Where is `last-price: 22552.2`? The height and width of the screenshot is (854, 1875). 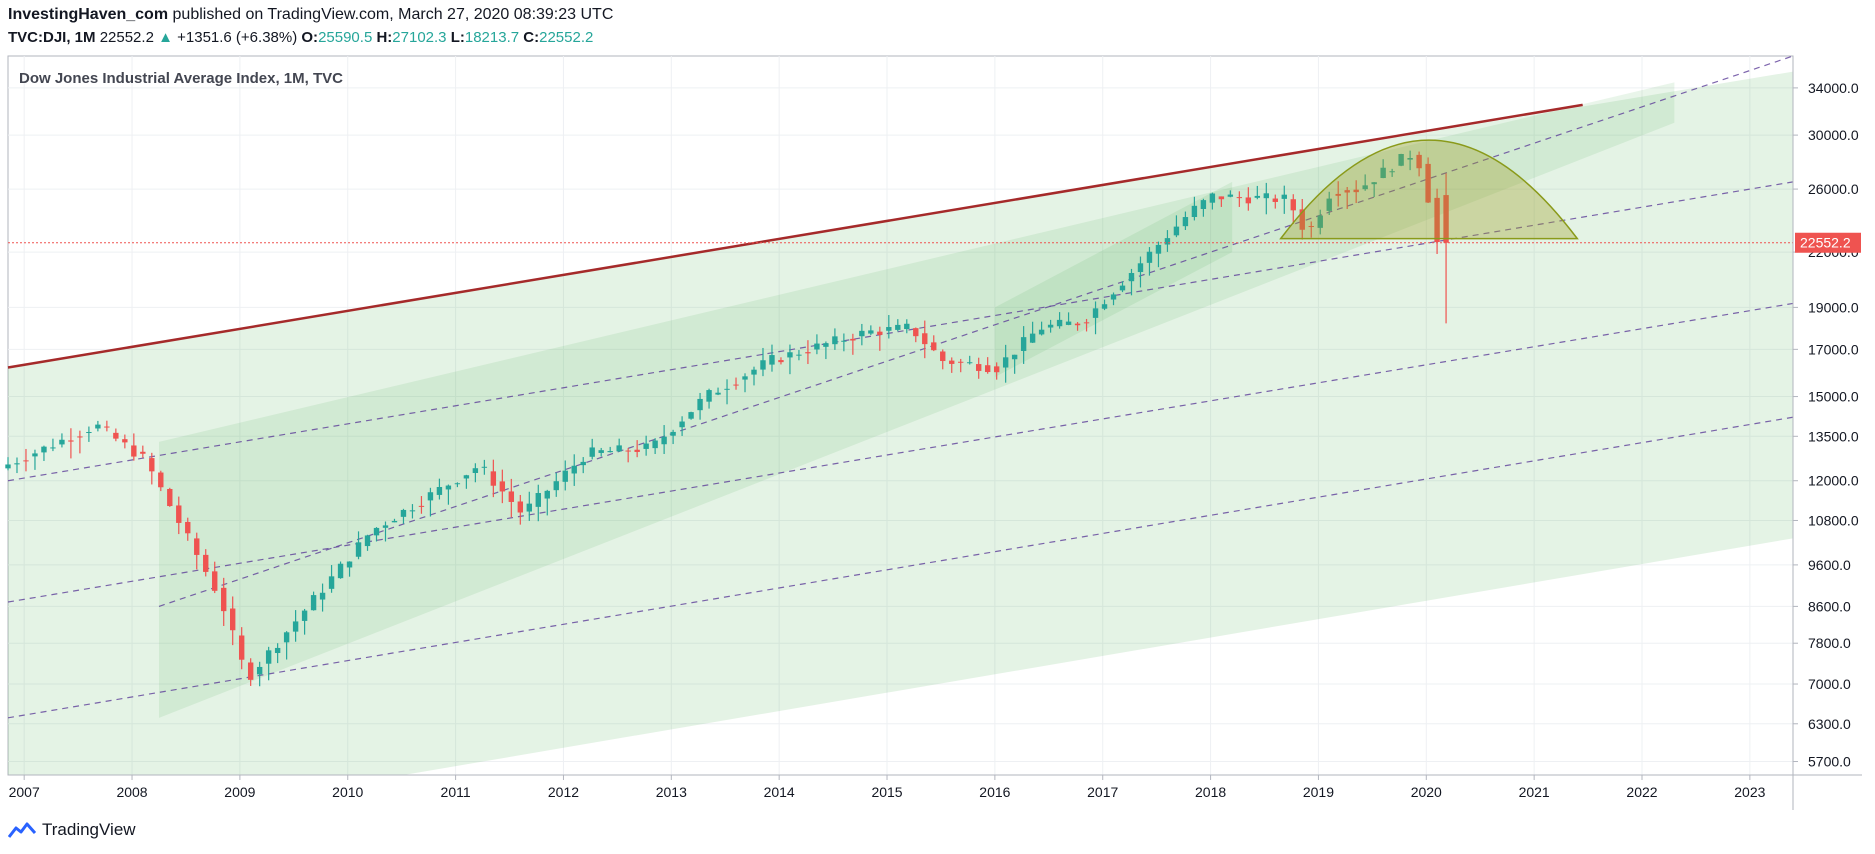
last-price: 22552.2 is located at coordinates (126, 37).